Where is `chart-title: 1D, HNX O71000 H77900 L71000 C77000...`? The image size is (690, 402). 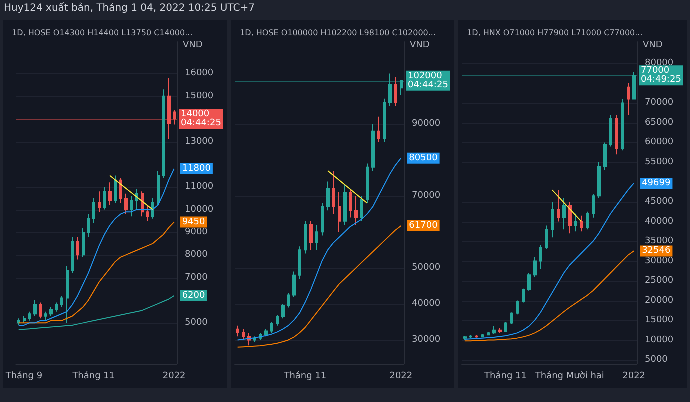 chart-title: 1D, HNX O71000 H77900 L71000 C77000... is located at coordinates (555, 33).